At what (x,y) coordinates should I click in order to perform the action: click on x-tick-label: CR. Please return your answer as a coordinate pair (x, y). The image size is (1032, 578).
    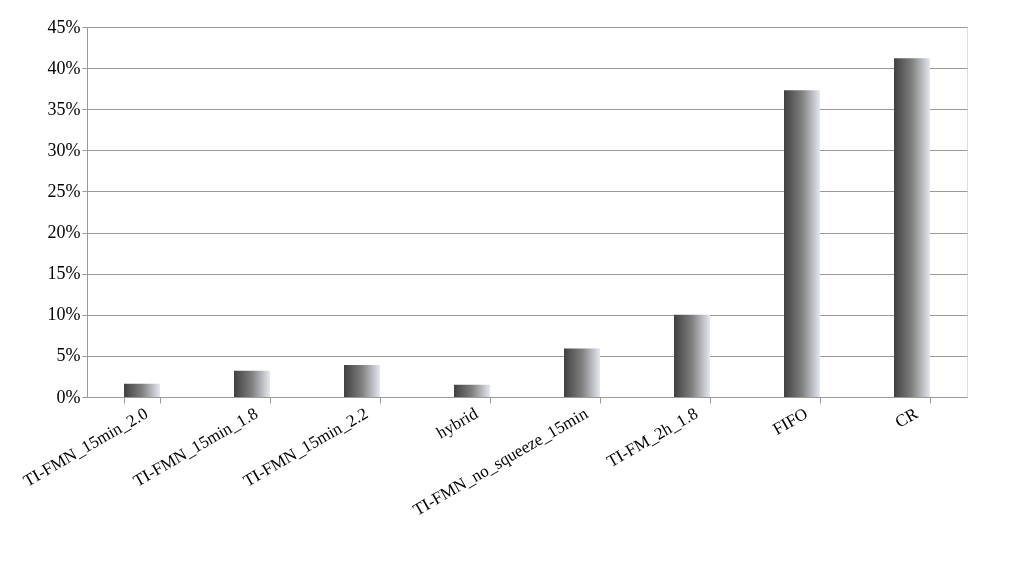
    Looking at the image, I should click on (906, 417).